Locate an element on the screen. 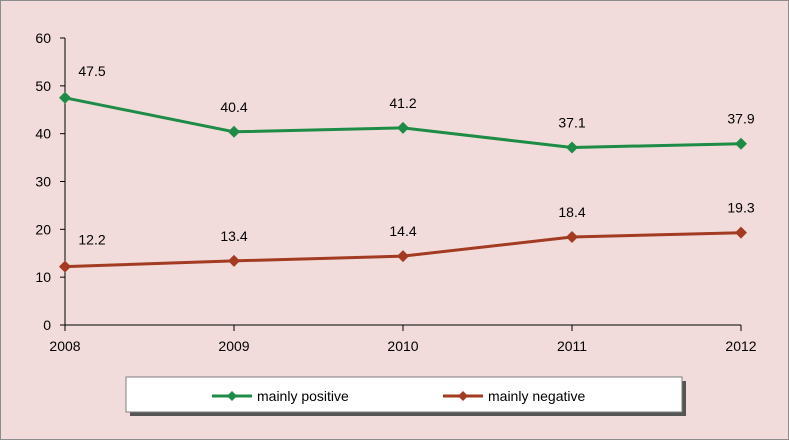  legend-label-mainly-positive: mainly positive is located at coordinates (303, 396).